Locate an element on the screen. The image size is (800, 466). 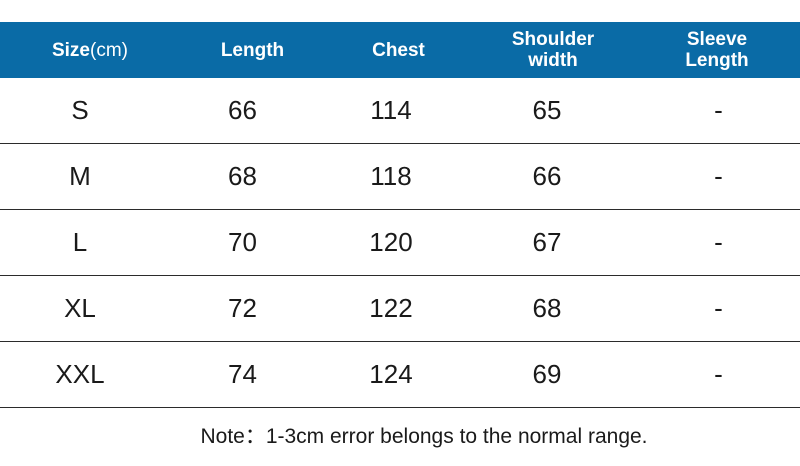
header-length-label: Length is located at coordinates (252, 50).